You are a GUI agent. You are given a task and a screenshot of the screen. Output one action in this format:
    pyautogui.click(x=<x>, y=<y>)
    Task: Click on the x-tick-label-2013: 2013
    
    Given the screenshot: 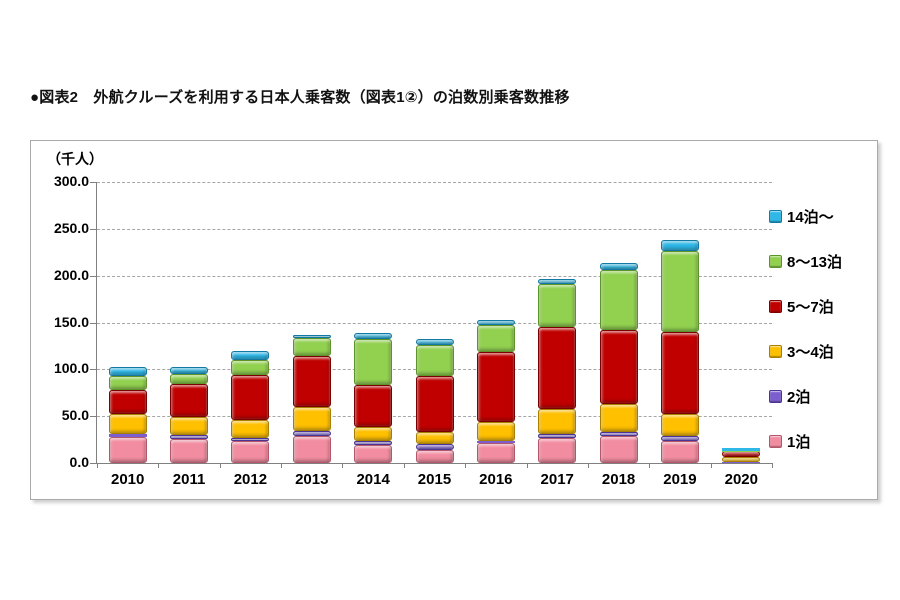 What is the action you would take?
    pyautogui.click(x=312, y=479)
    